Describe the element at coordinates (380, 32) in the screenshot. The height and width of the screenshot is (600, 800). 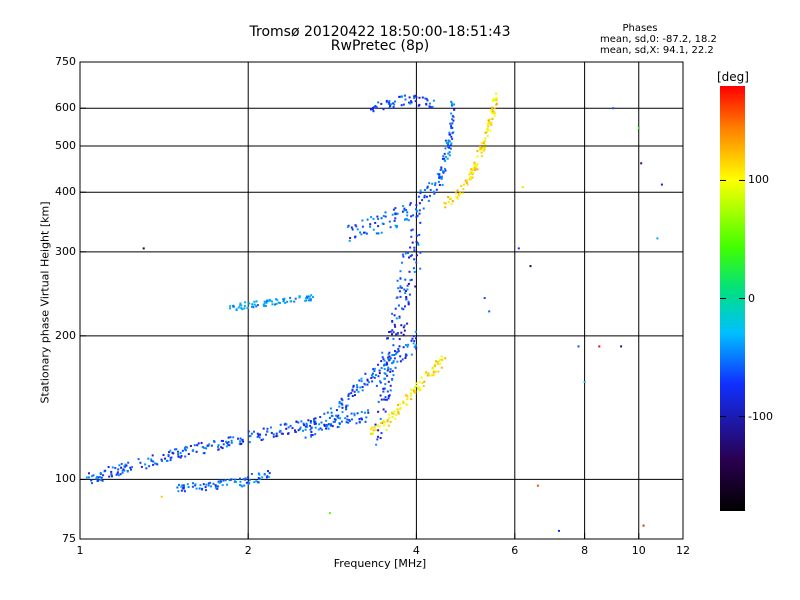
I see `chart-title: Tromsø 20120422 18:50:00-18:51:43` at that location.